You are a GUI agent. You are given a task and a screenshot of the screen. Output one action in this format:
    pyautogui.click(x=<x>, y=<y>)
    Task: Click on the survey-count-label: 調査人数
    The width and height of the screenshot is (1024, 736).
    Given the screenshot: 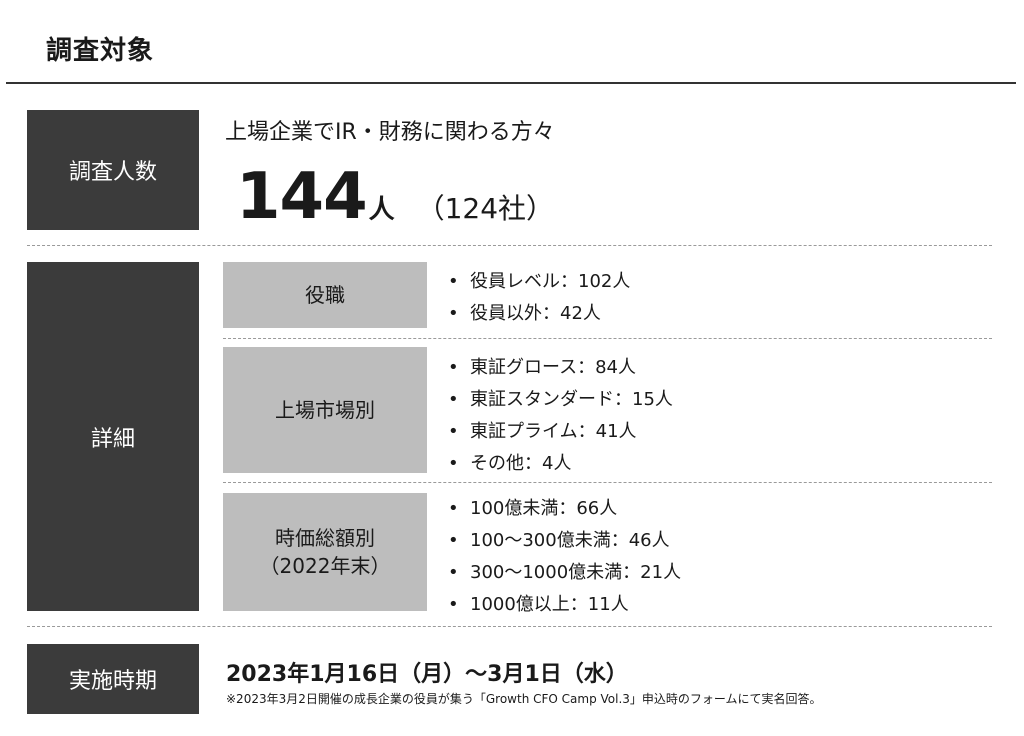 What is the action you would take?
    pyautogui.click(x=113, y=170)
    